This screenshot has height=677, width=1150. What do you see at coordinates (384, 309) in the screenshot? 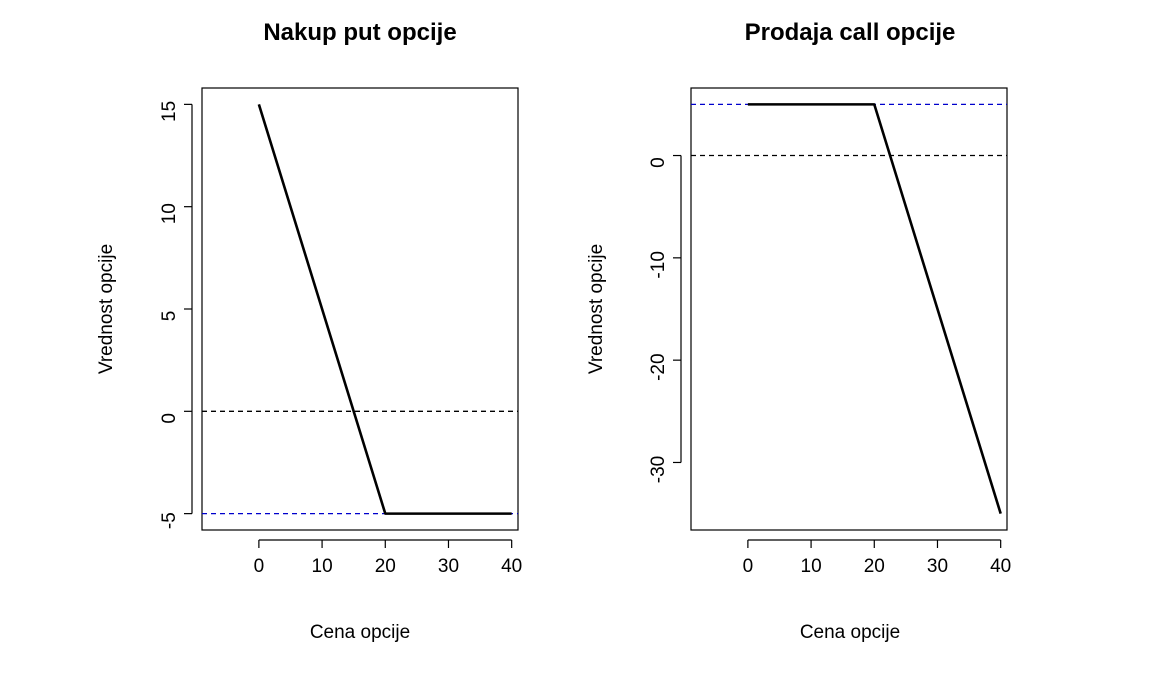
I see `payoff-line-put` at bounding box center [384, 309].